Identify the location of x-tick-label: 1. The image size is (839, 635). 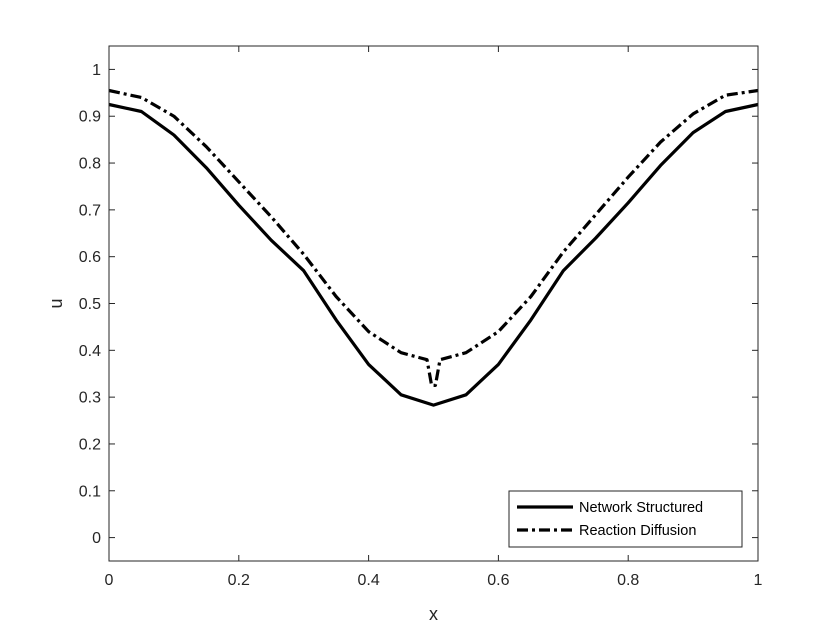
(758, 580).